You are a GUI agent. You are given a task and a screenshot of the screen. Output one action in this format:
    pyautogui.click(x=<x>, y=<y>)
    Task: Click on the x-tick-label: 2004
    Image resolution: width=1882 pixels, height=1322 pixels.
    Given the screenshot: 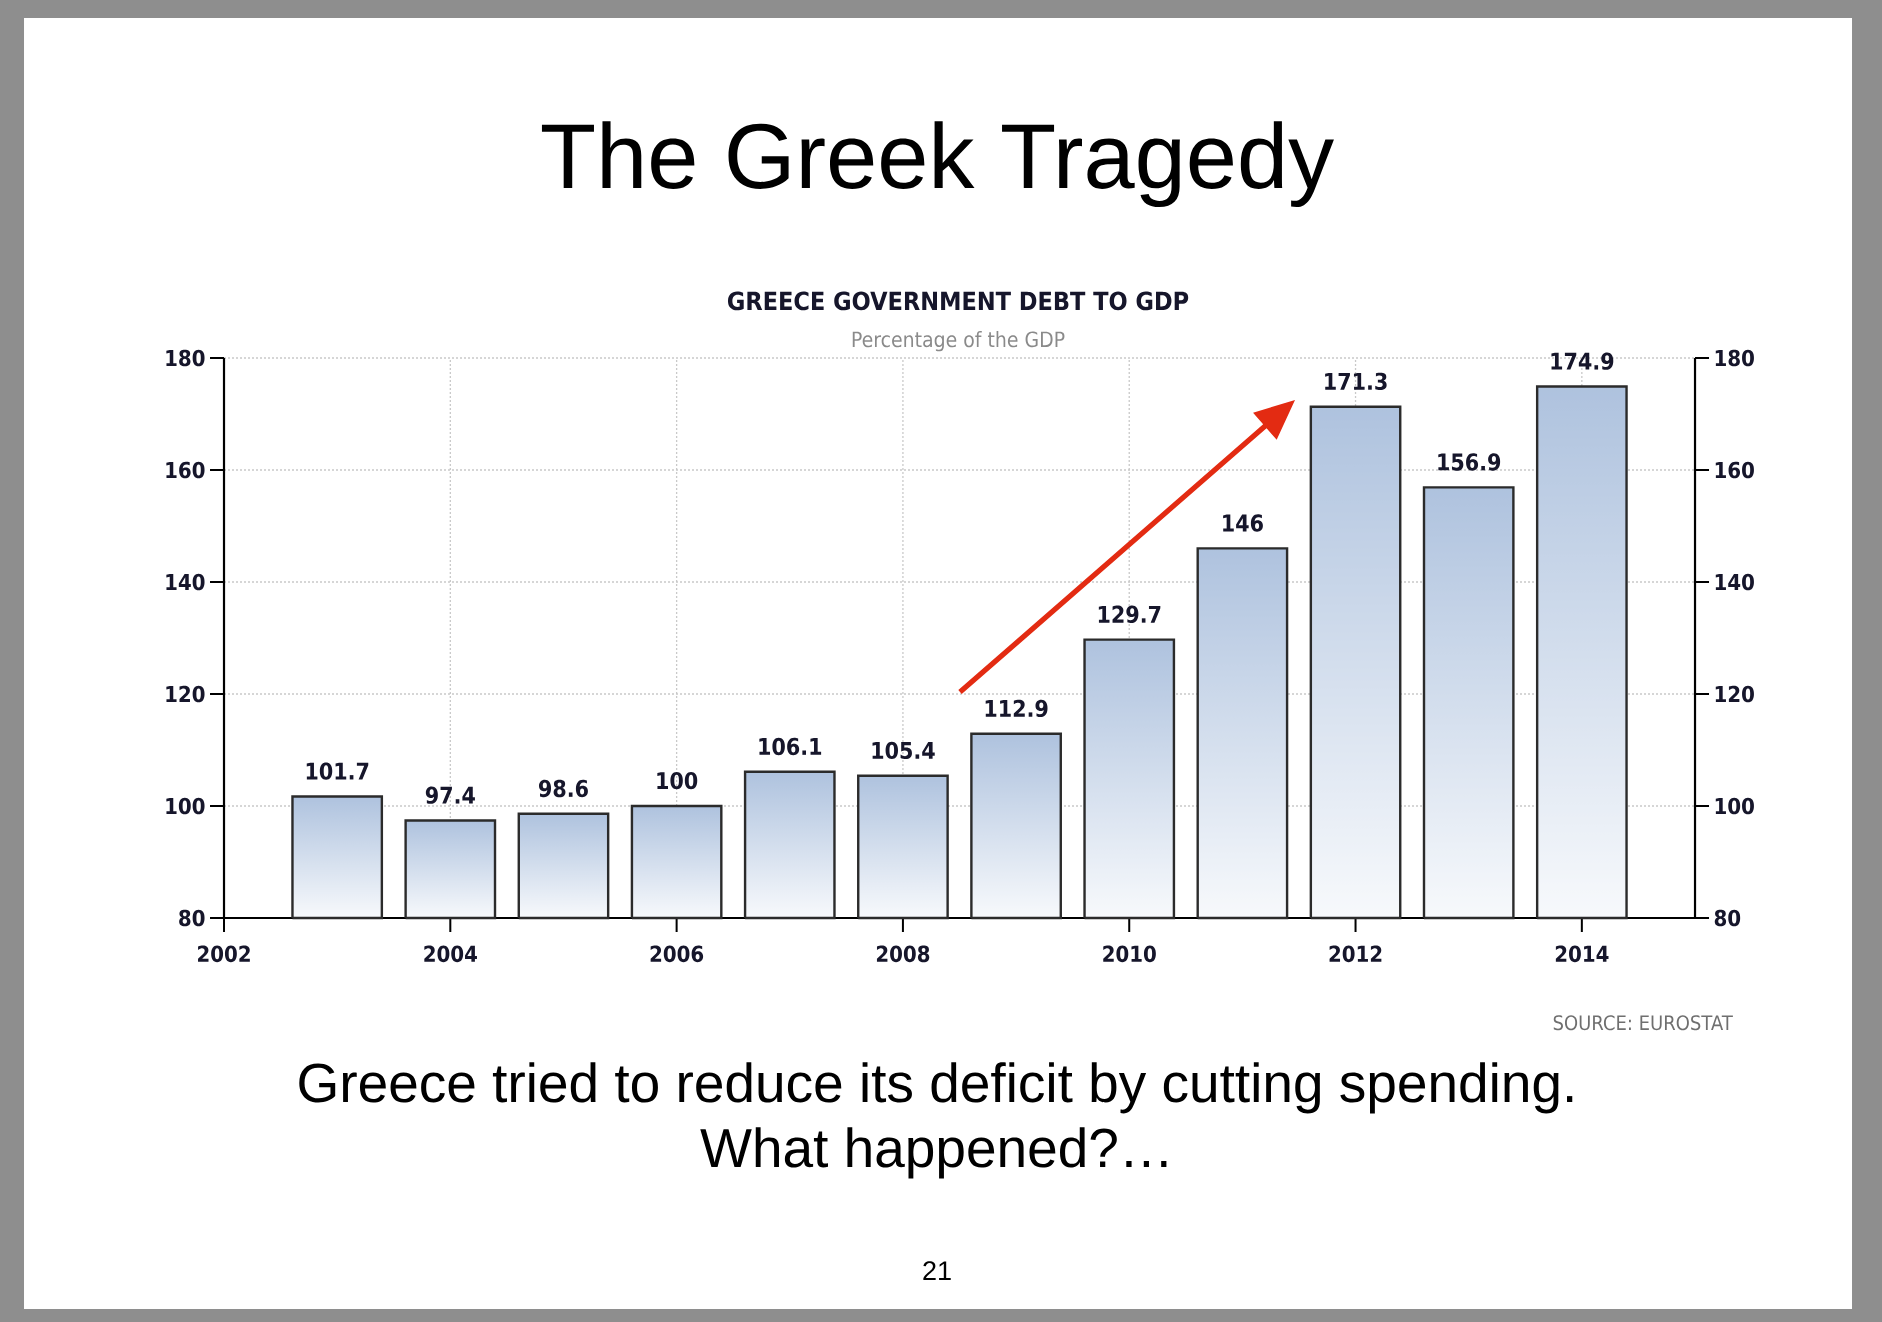 What is the action you would take?
    pyautogui.click(x=450, y=954)
    